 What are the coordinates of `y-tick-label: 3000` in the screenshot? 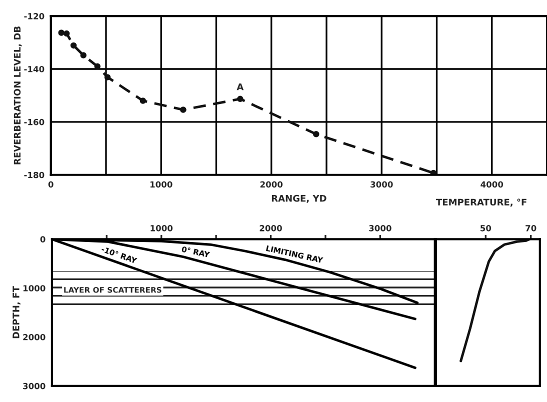 It's located at (34, 386).